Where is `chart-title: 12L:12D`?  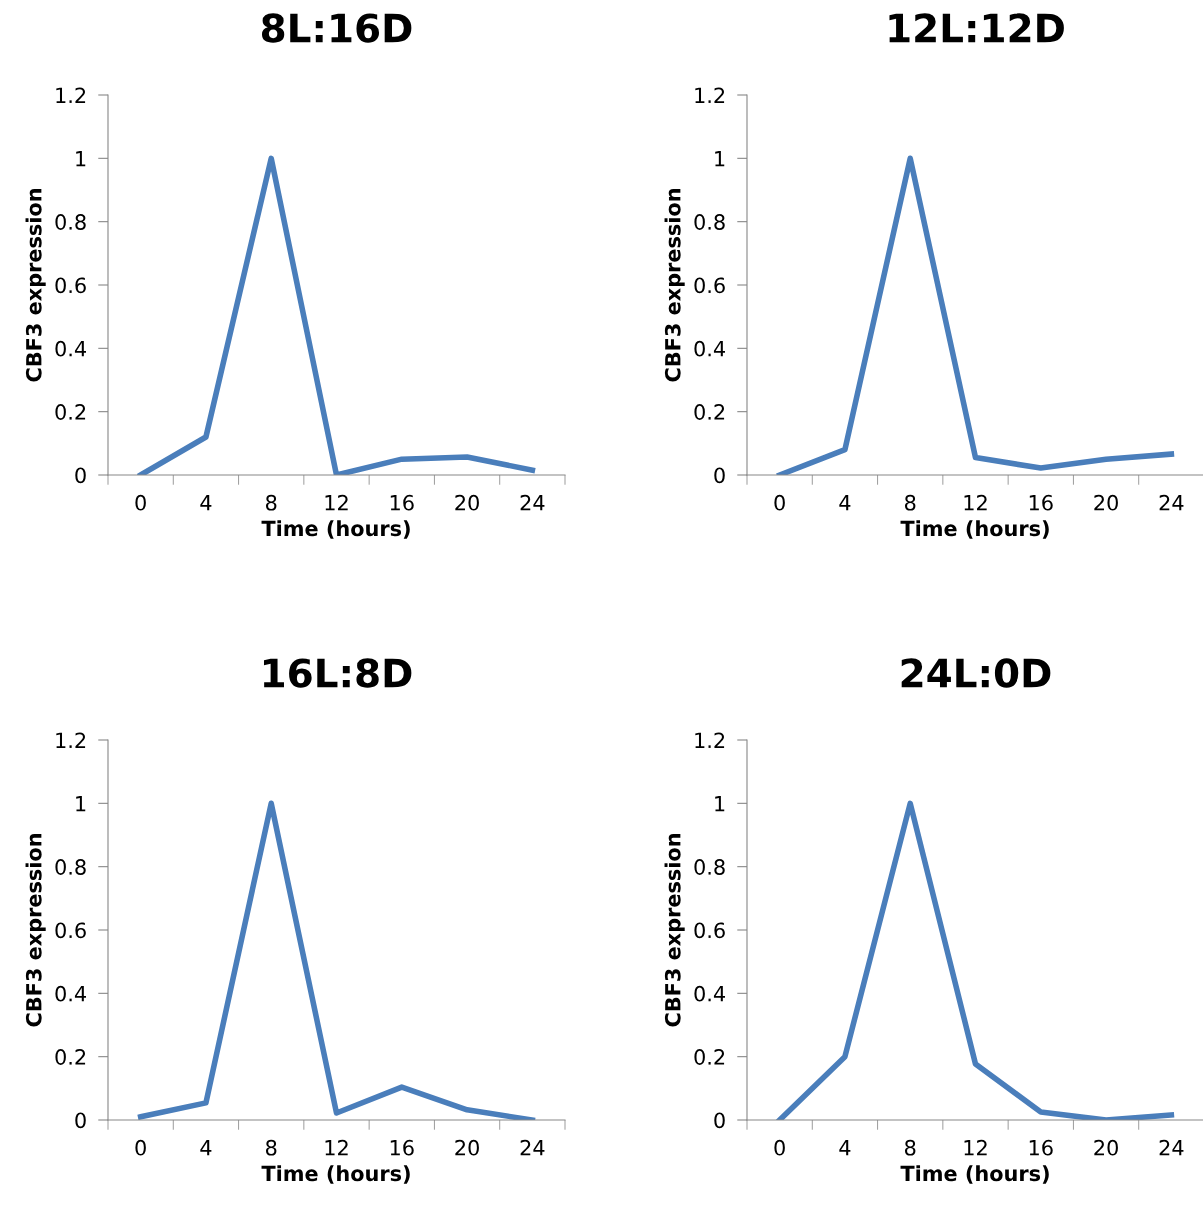 chart-title: 12L:12D is located at coordinates (976, 28).